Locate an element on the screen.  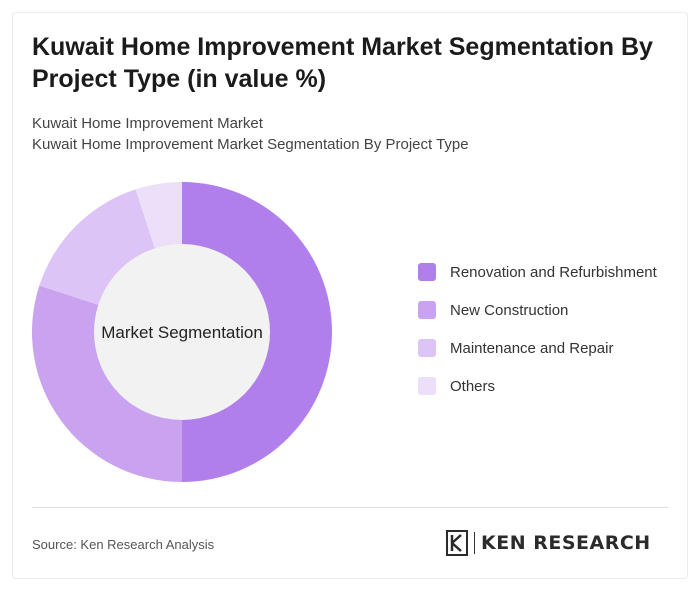
donut-hole is located at coordinates (182, 332).